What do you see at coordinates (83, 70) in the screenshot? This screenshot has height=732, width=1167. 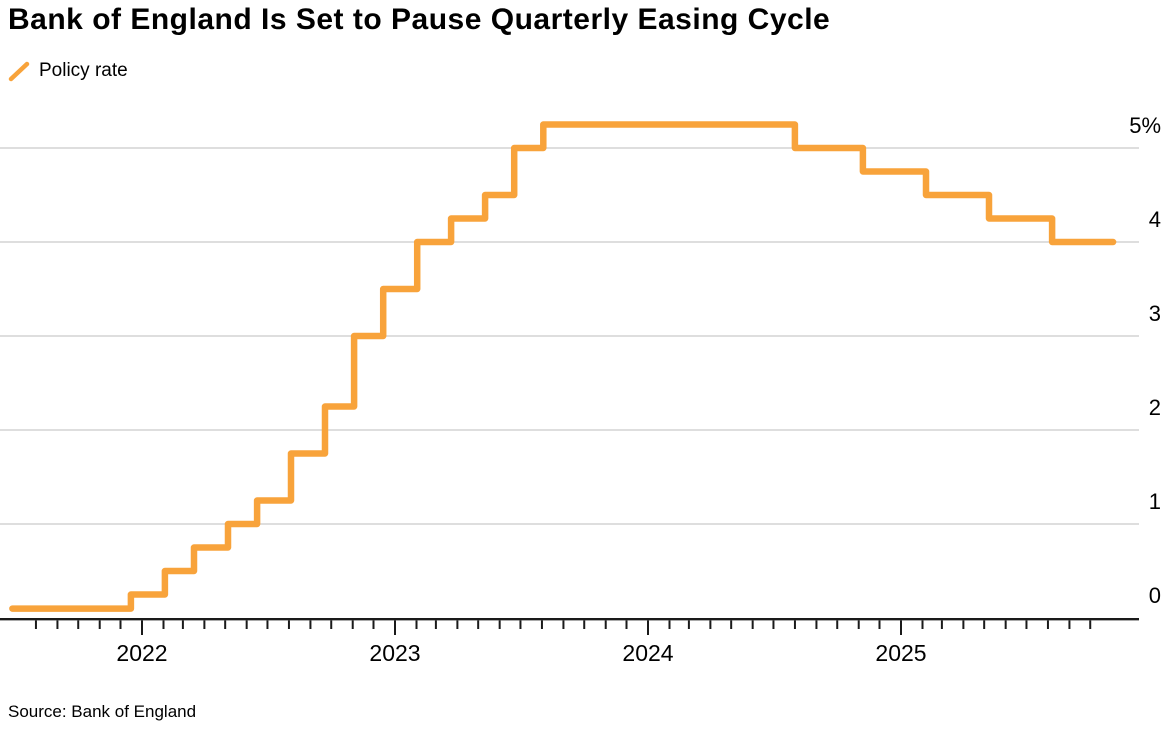 I see `legend-label: Policy rate` at bounding box center [83, 70].